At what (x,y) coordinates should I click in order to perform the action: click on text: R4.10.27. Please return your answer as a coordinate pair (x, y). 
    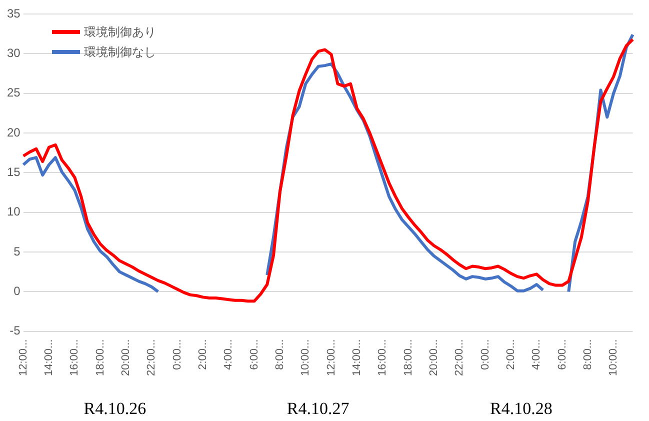
    Looking at the image, I should click on (318, 408).